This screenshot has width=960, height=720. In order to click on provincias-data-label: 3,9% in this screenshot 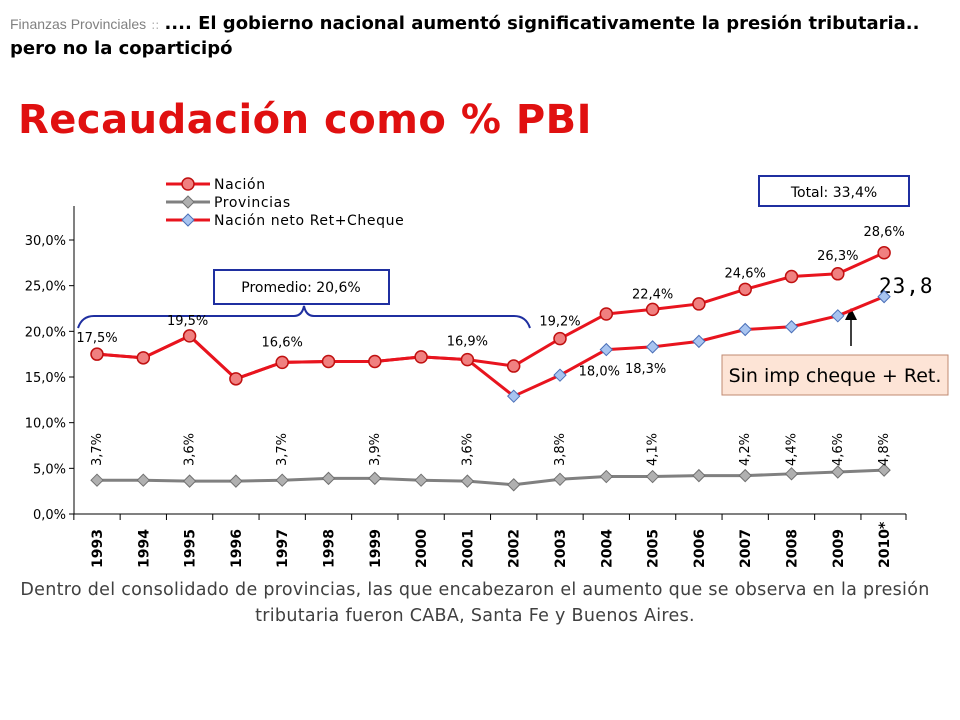, I will do `click(375, 449)`.